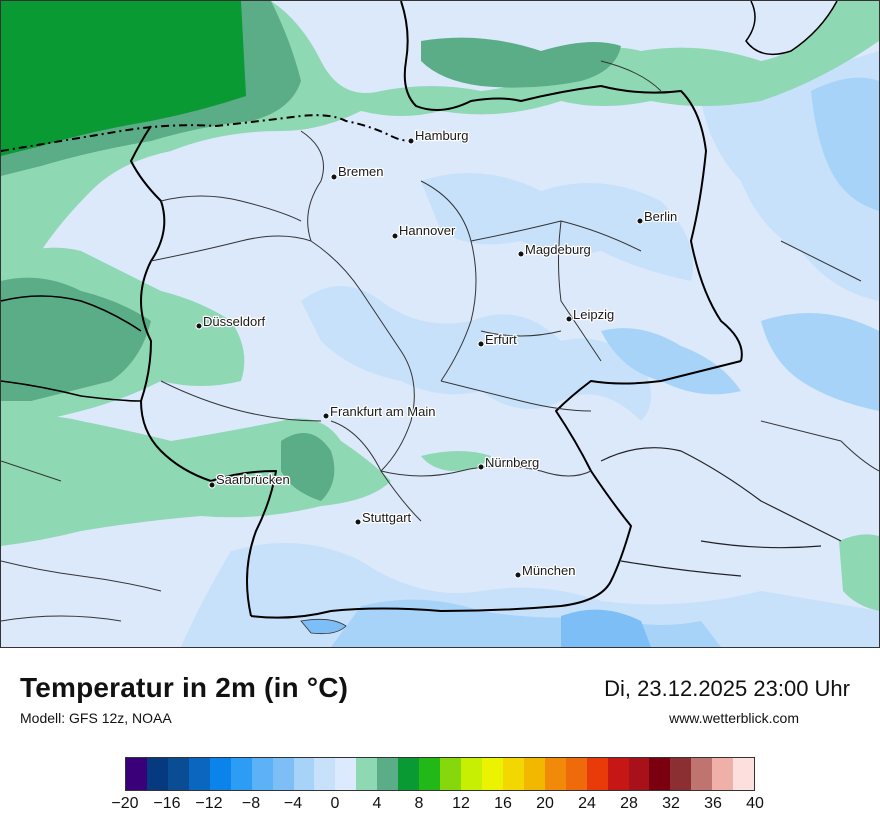 This screenshot has height=830, width=880. Describe the element at coordinates (293, 803) in the screenshot. I see `legend-tick-label: −4` at that location.